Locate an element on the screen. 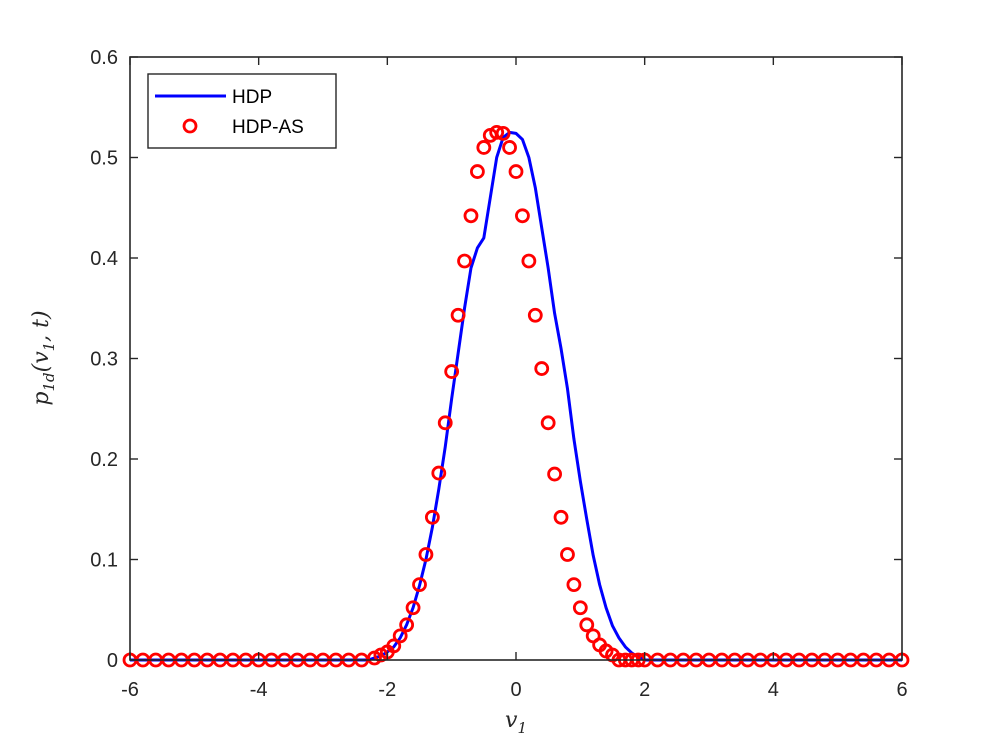  legend-box is located at coordinates (242, 111).